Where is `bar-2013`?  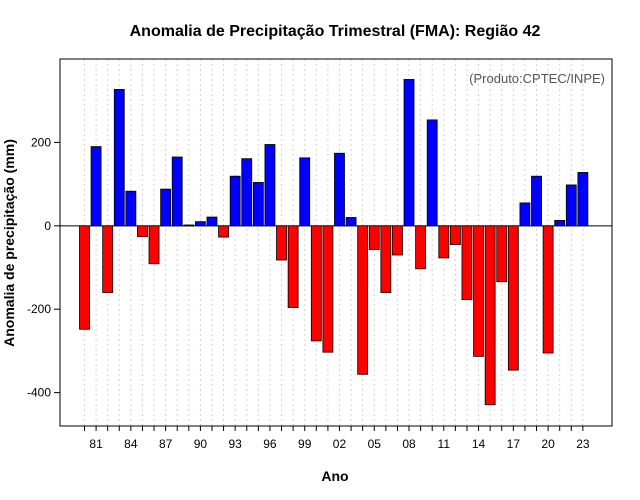 bar-2013 is located at coordinates (467, 263).